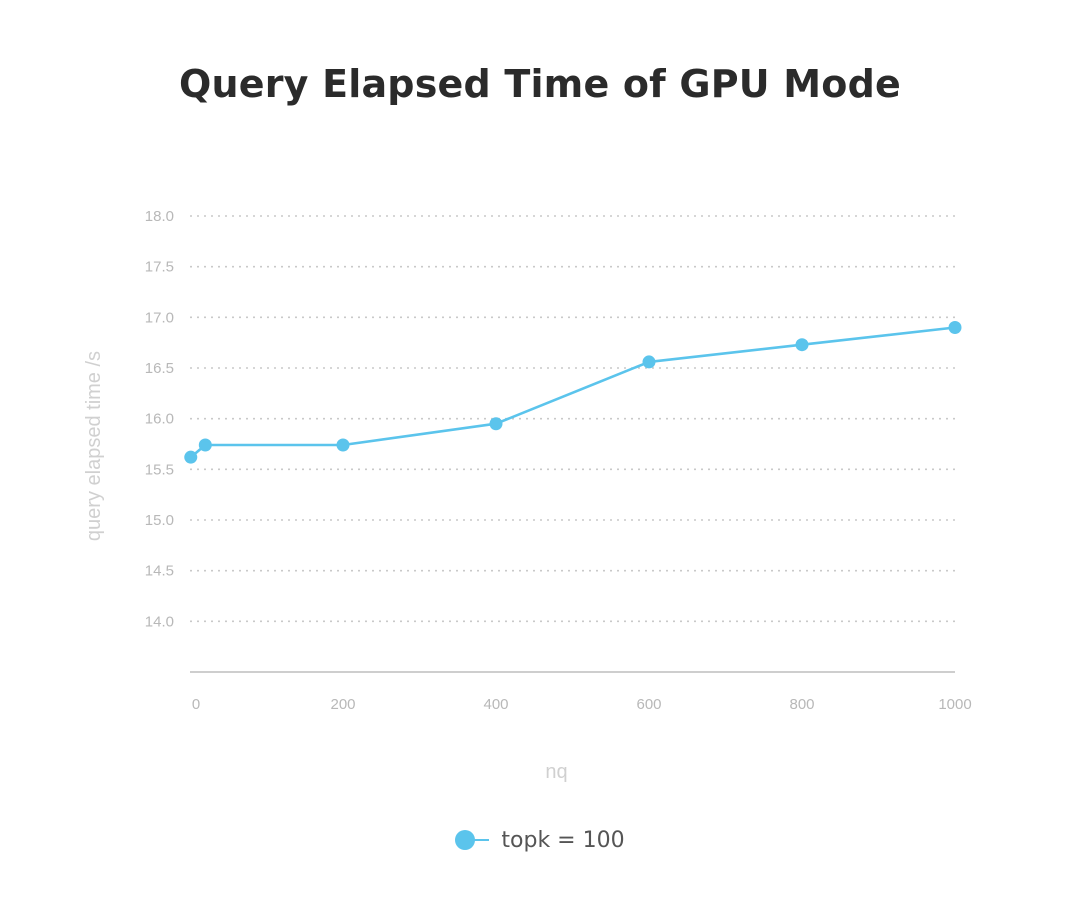 This screenshot has height=916, width=1080. What do you see at coordinates (582, 704) in the screenshot?
I see `x-tick-labels: 0 200 400 600 800 1000` at bounding box center [582, 704].